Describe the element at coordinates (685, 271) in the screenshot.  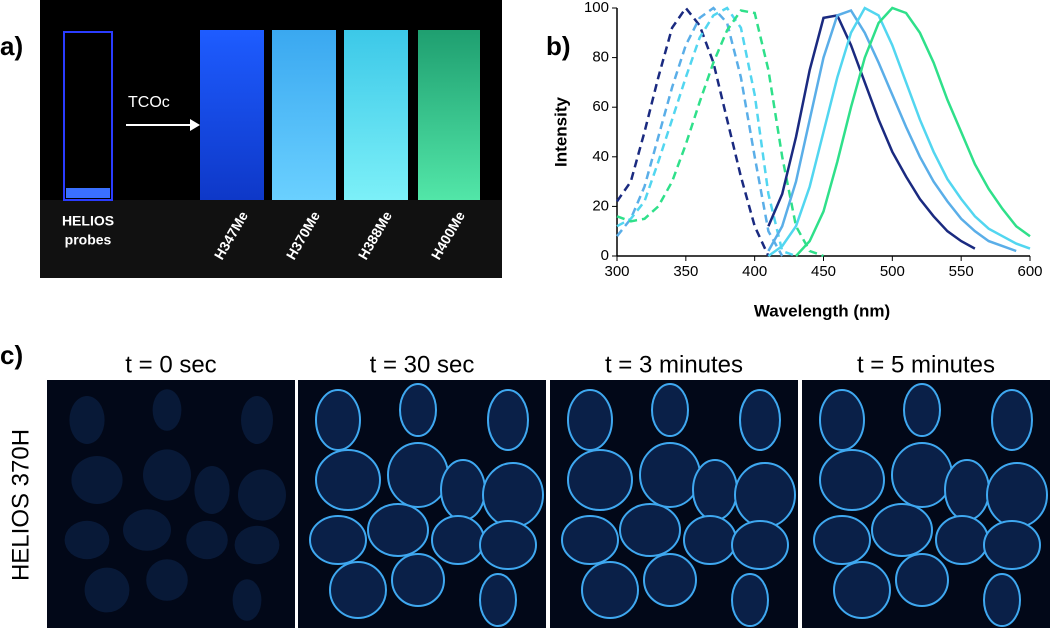
I see `x-tick-label: 350` at that location.